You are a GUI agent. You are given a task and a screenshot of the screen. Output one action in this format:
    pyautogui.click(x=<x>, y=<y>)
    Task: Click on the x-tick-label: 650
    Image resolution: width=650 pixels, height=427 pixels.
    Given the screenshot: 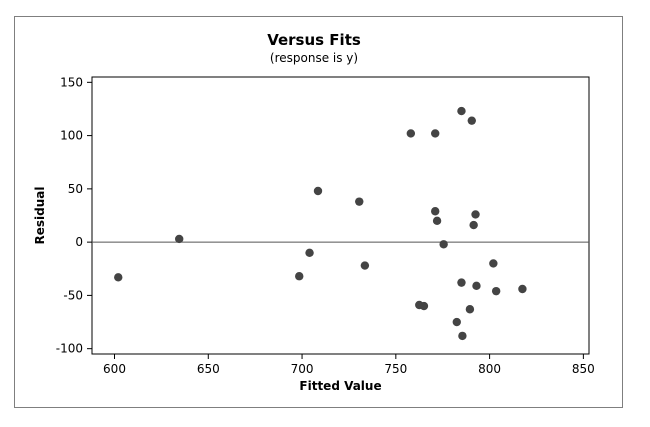 What is the action you would take?
    pyautogui.click(x=208, y=369)
    